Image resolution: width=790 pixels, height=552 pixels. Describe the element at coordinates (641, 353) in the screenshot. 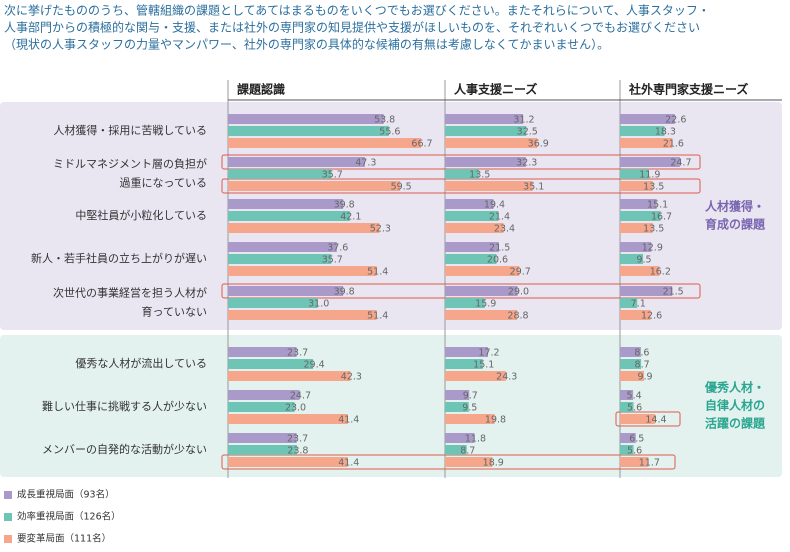

I see `value-label: 8.6` at that location.